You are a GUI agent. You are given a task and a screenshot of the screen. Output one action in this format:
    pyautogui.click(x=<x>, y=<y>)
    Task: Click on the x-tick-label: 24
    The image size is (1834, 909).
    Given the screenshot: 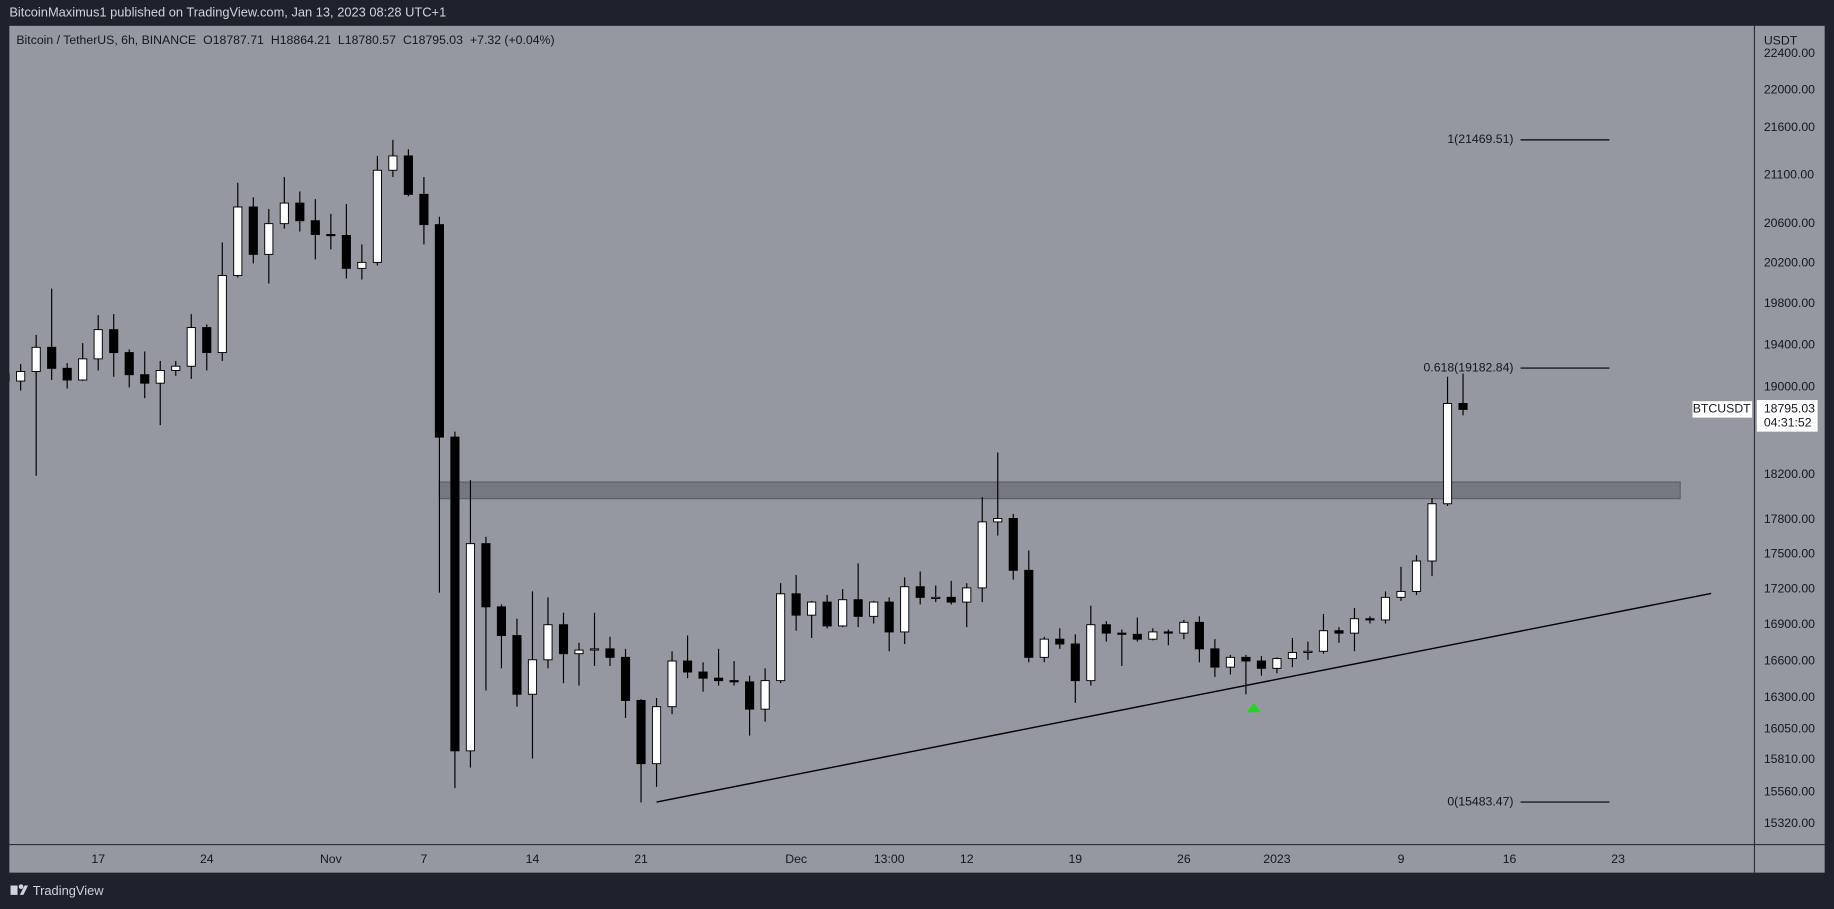 What is the action you would take?
    pyautogui.click(x=207, y=859)
    